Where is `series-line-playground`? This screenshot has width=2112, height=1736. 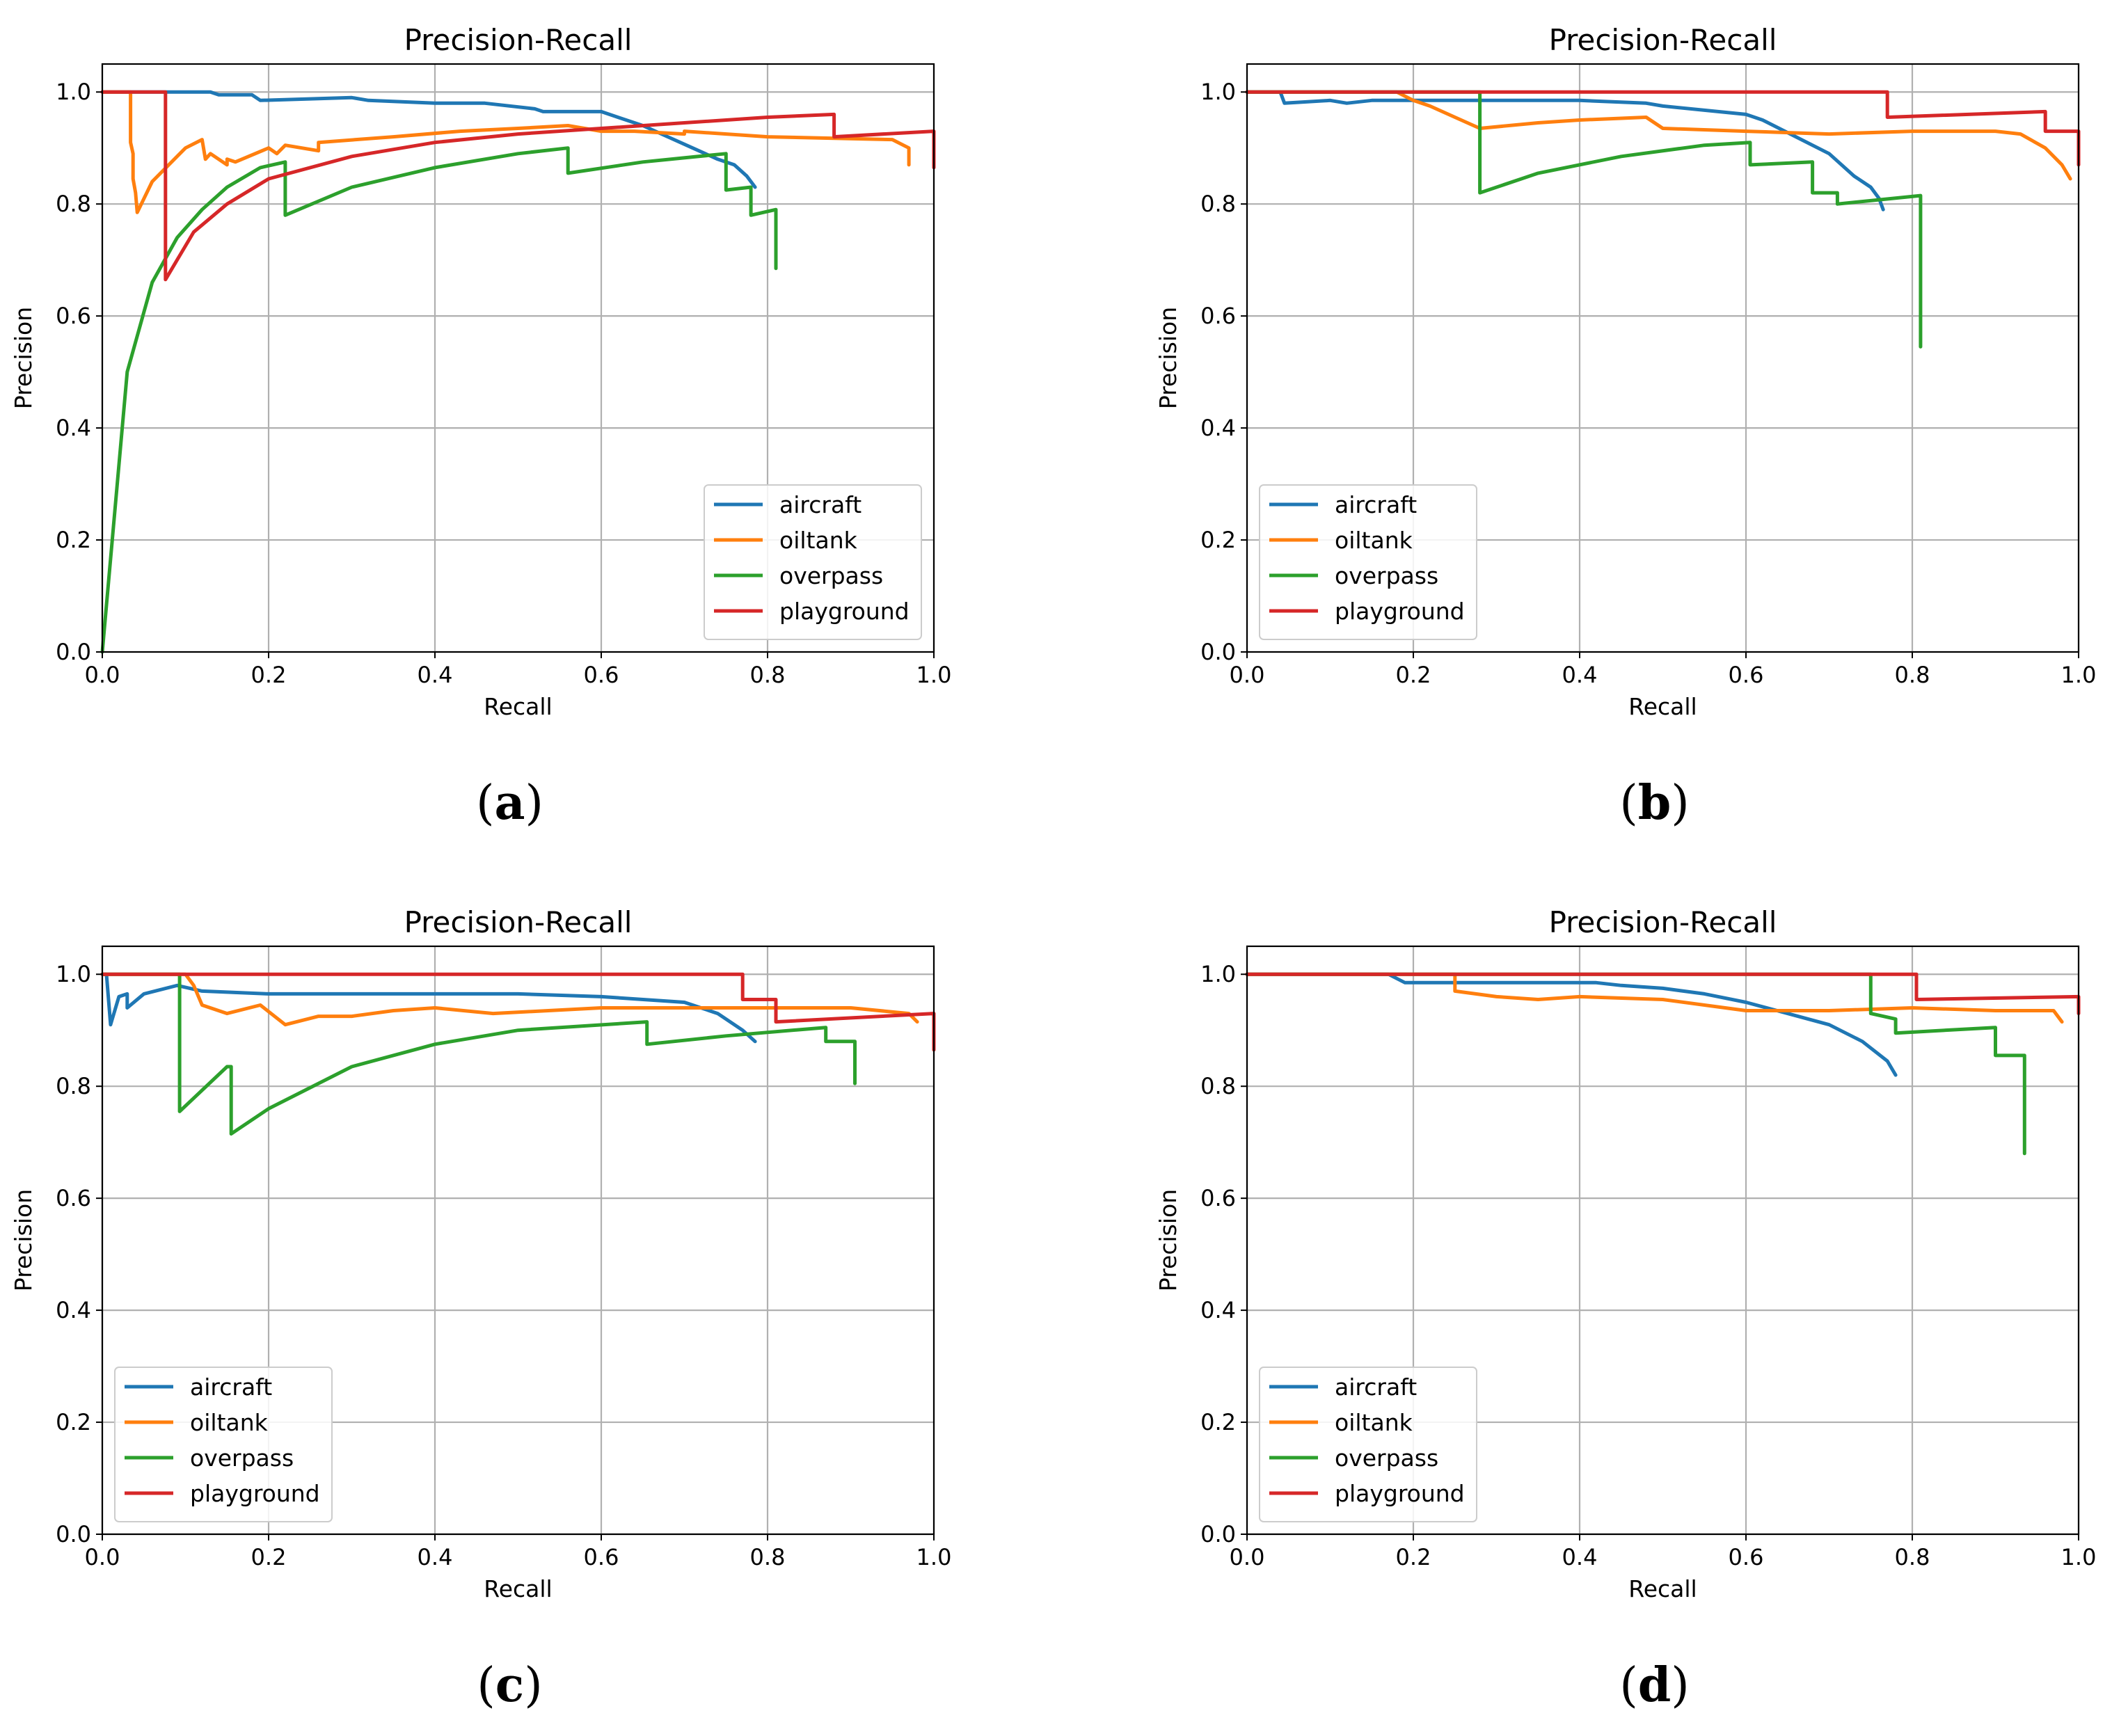
series-line-playground is located at coordinates (518, 186).